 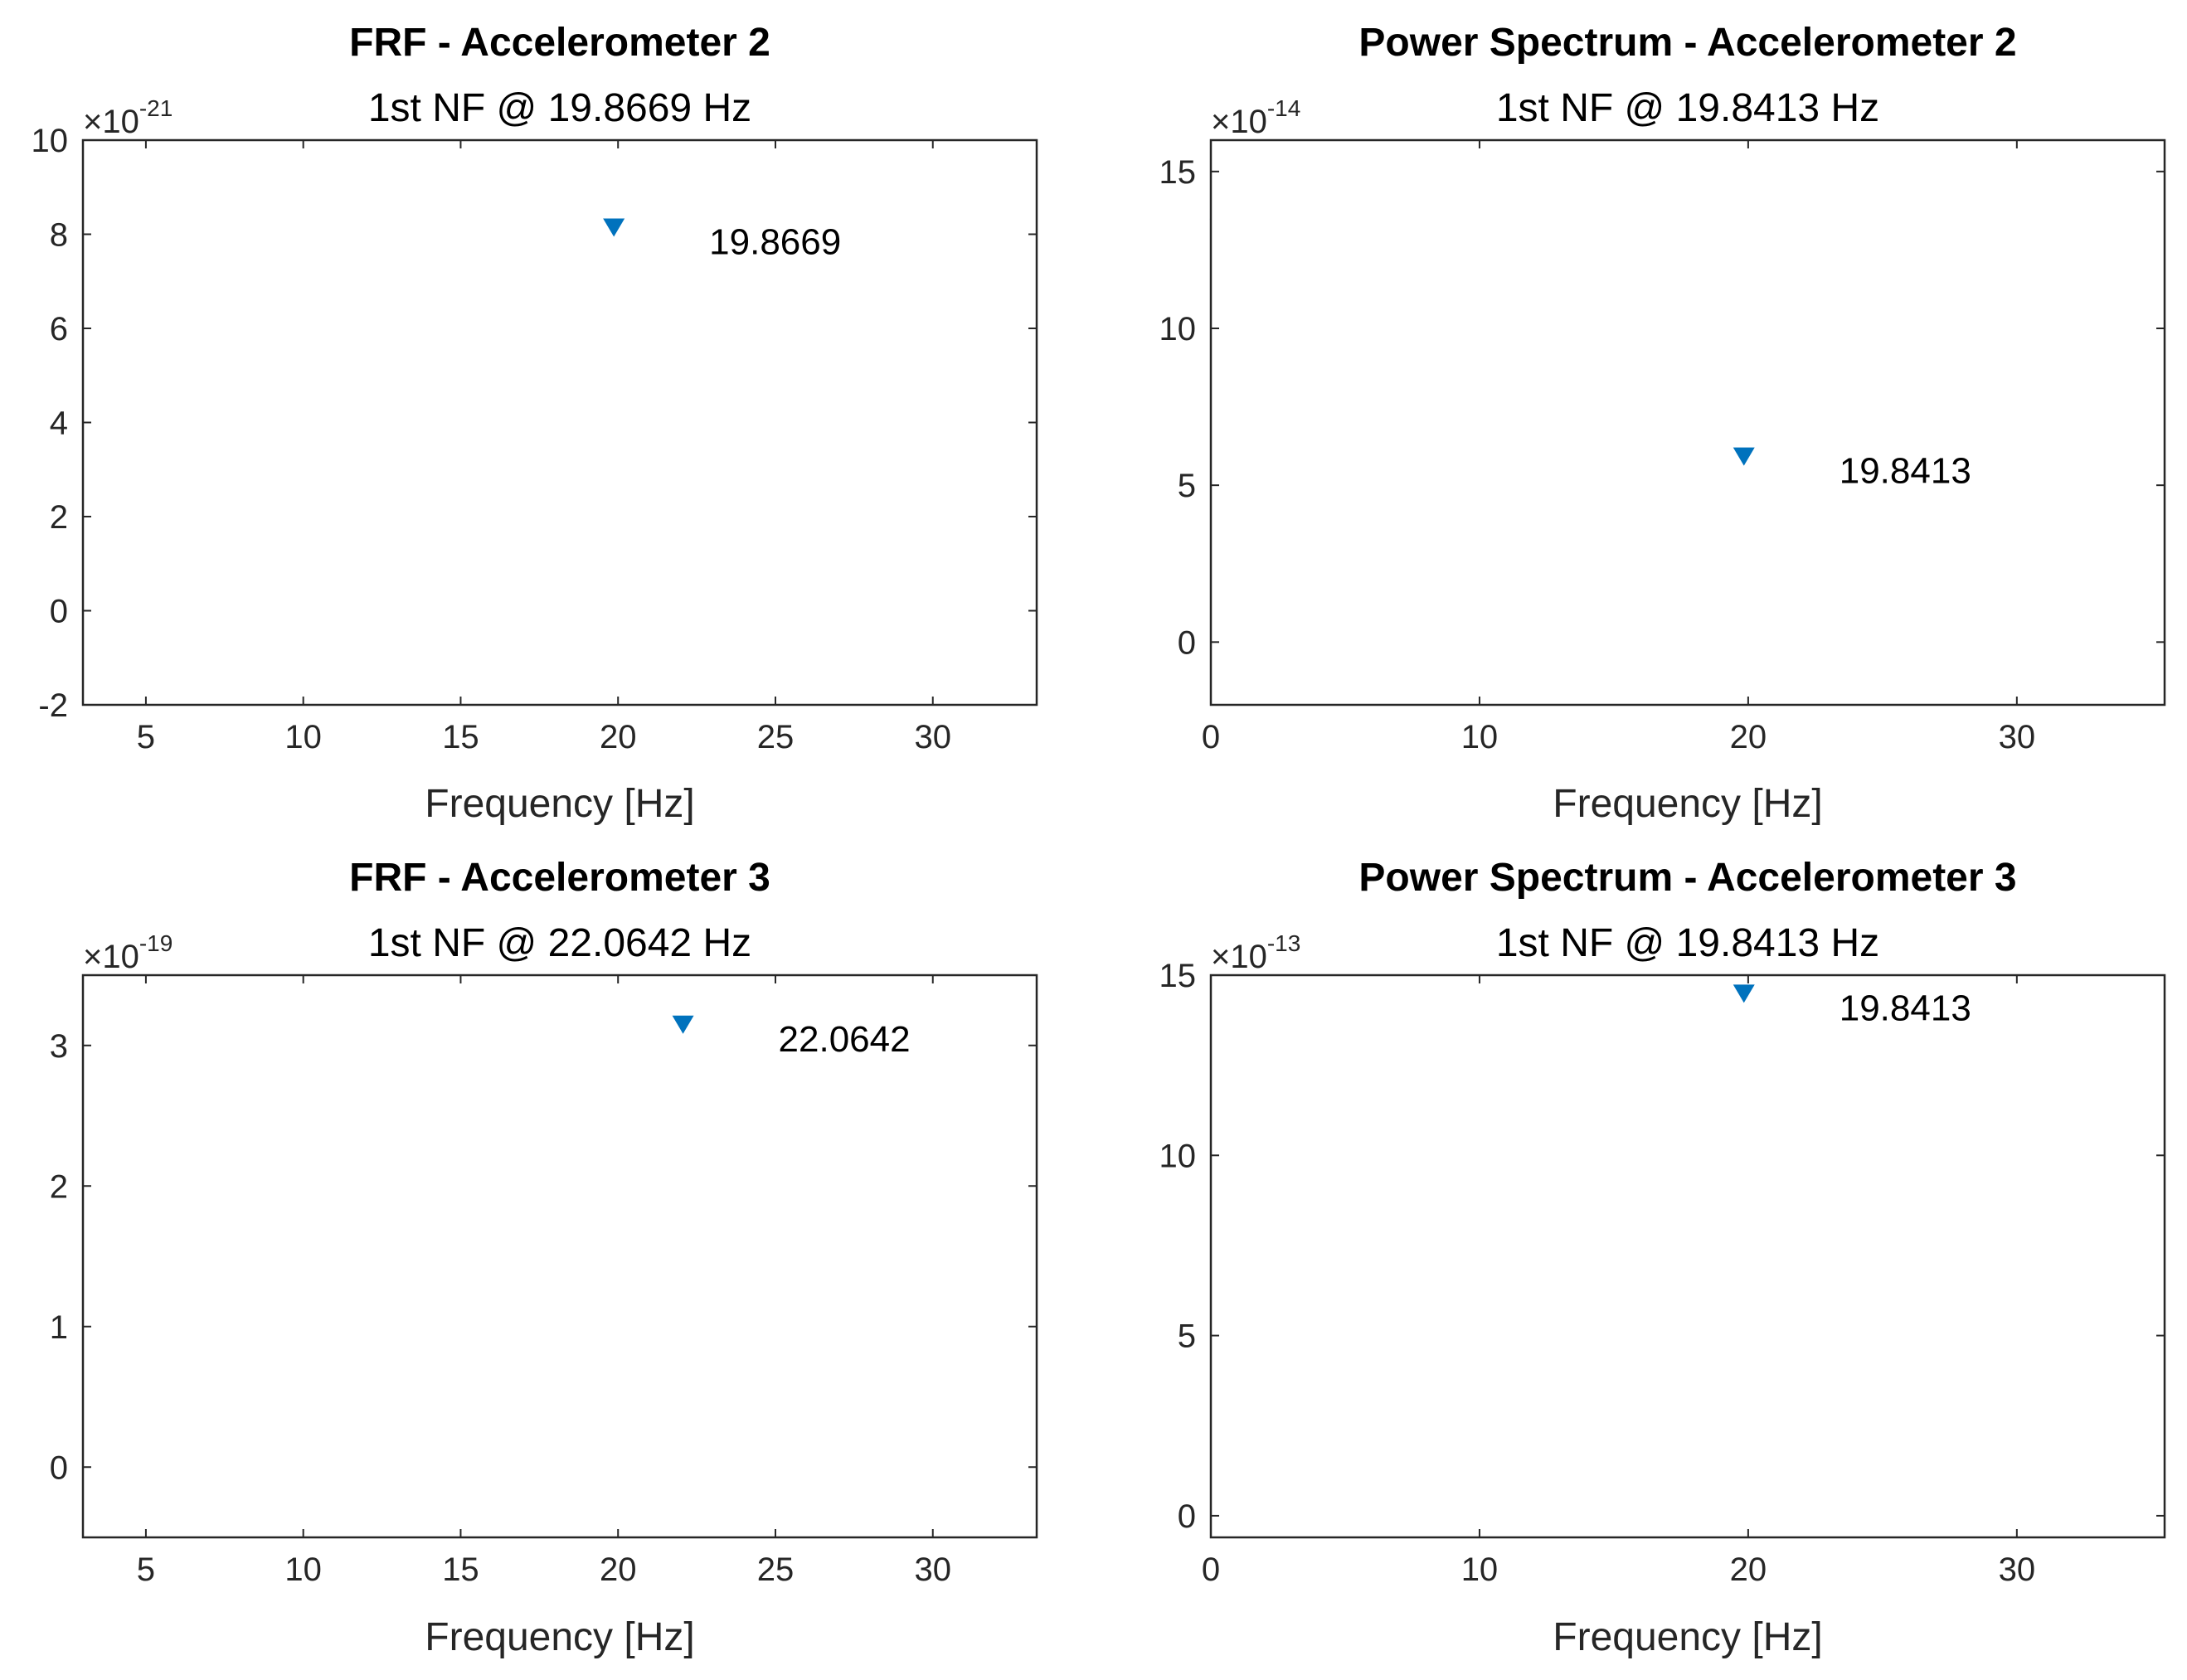 I want to click on y-tick-label: 3, so click(x=59, y=1046).